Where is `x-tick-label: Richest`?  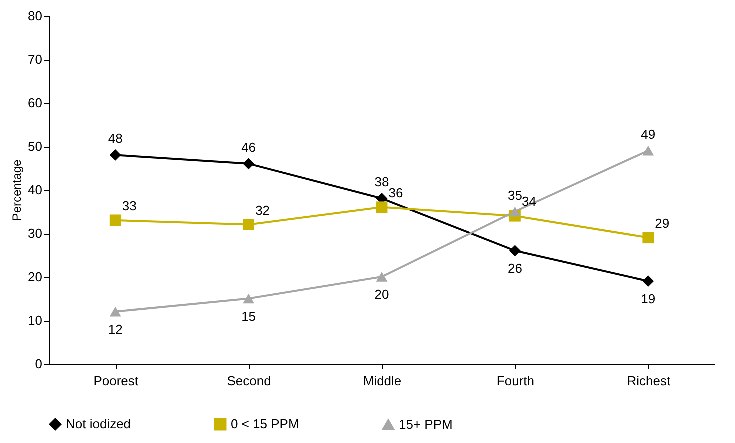 x-tick-label: Richest is located at coordinates (649, 381).